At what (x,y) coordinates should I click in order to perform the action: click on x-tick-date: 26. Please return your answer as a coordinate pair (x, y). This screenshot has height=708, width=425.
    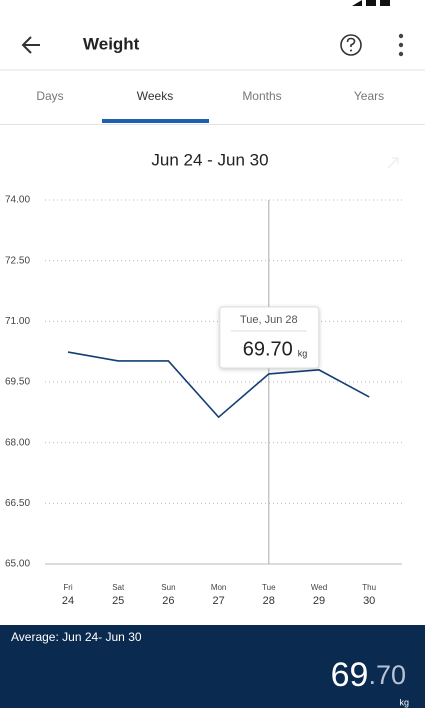
    Looking at the image, I should click on (168, 601).